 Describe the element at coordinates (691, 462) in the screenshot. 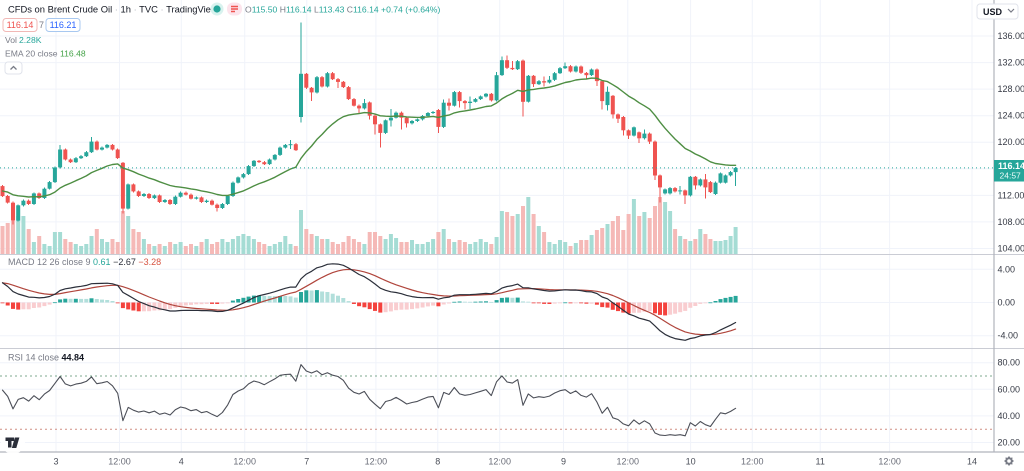

I see `svg-text: 10` at that location.